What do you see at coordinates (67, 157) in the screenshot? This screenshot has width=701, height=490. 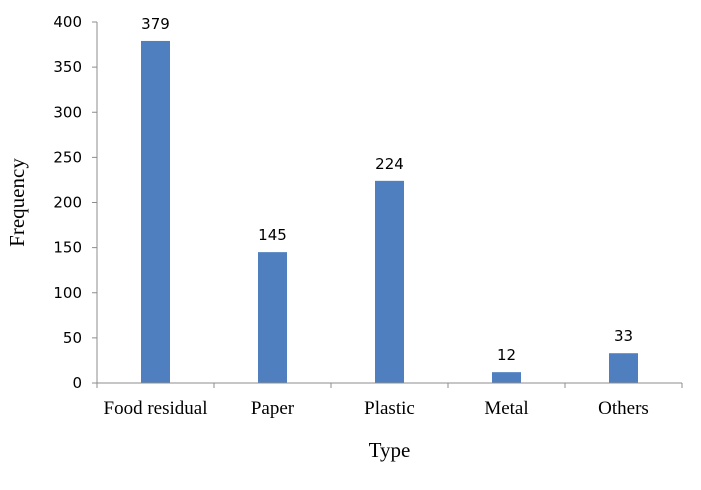 I see `y-tick-label: 250` at bounding box center [67, 157].